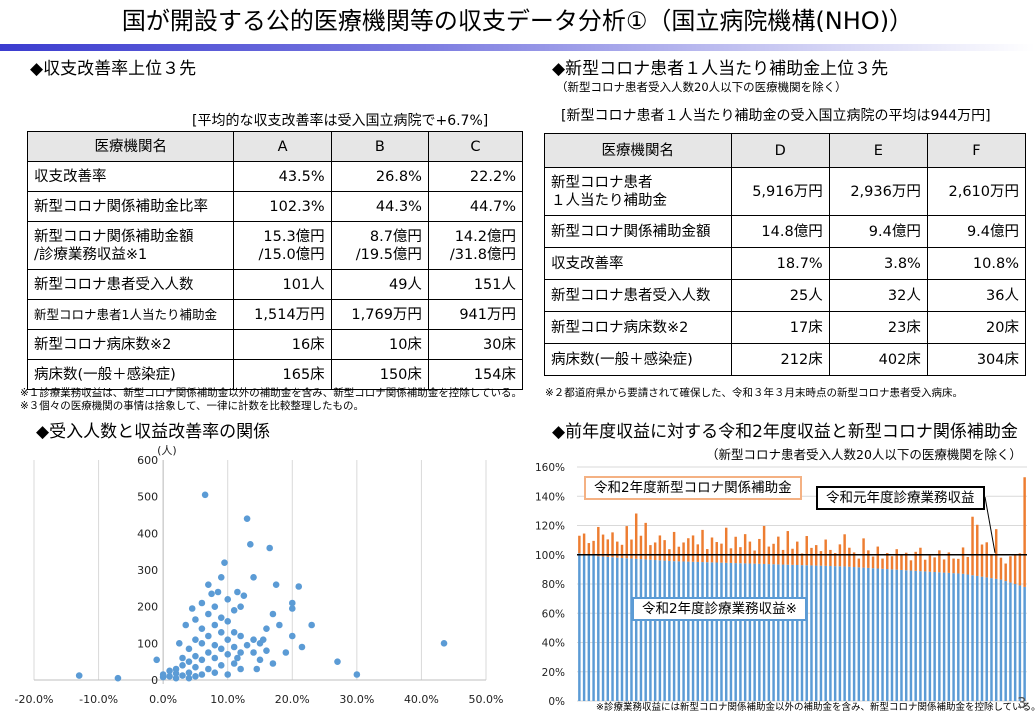 This screenshot has width=1035, height=715. Describe the element at coordinates (153, 432) in the screenshot. I see `scatter-title: ◆受入人数と収益改善率の関係` at that location.